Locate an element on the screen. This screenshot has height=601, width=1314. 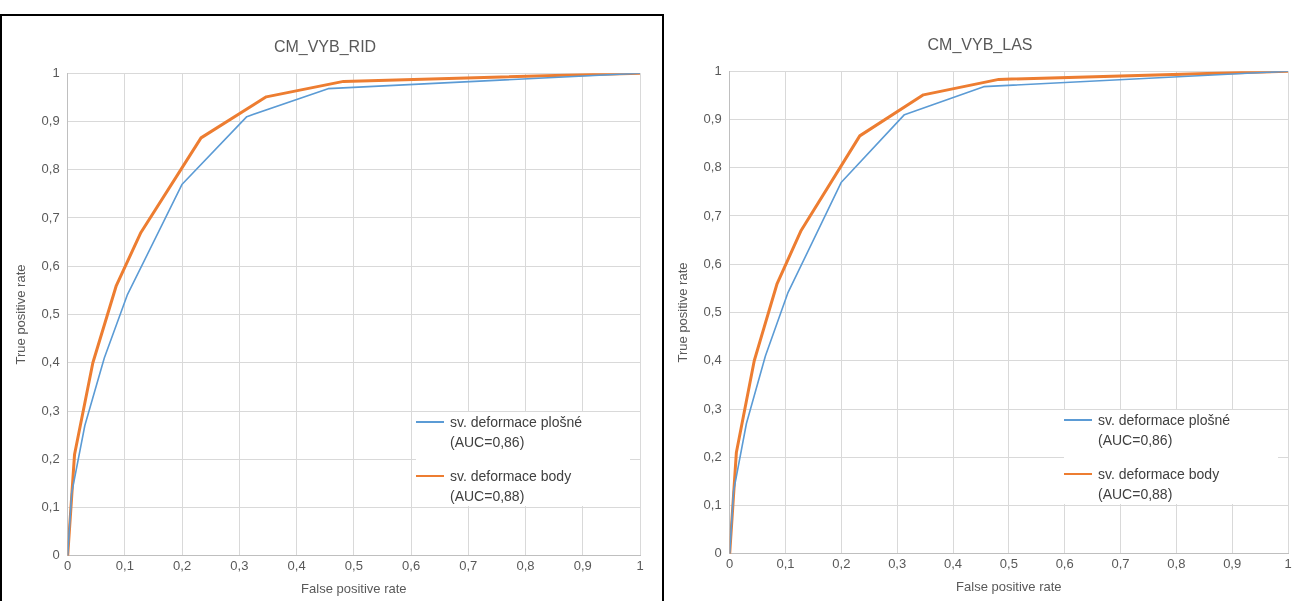
chart-title: CM_VYB_RID is located at coordinates (325, 47).